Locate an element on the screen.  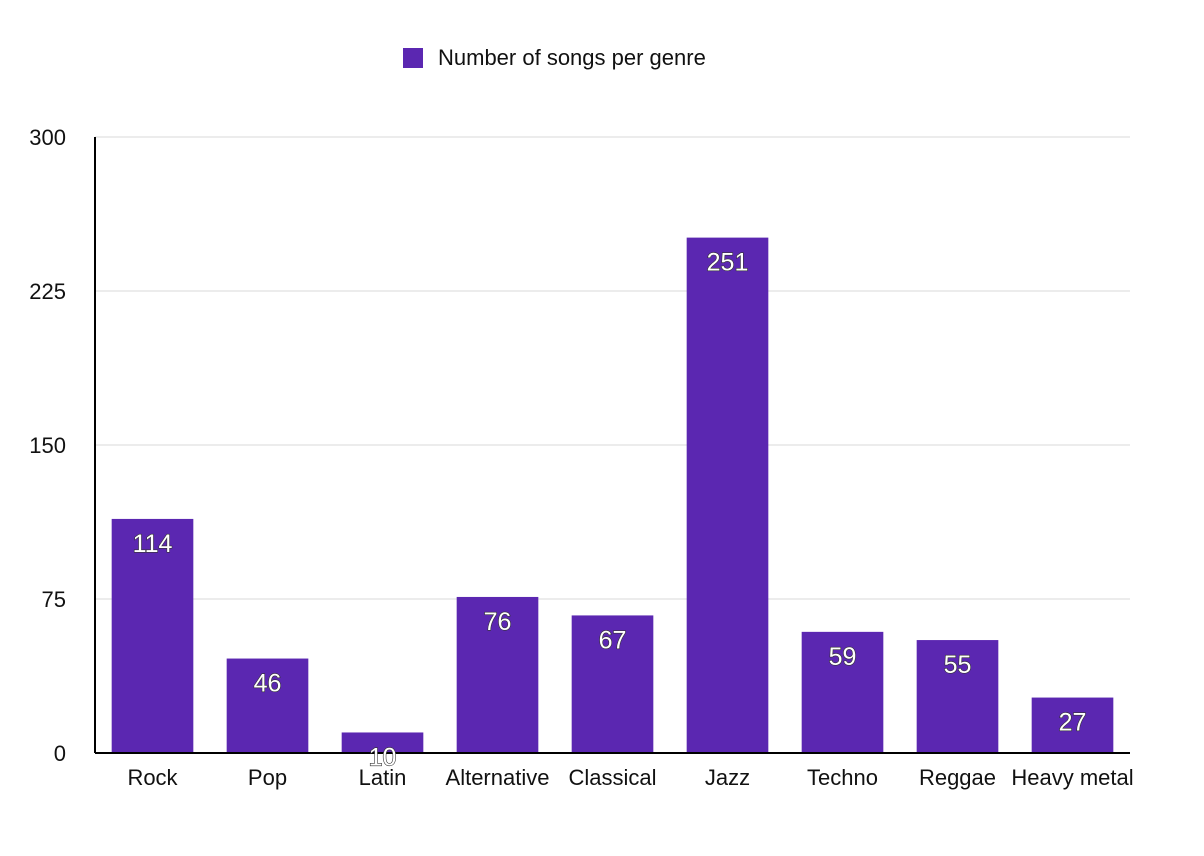
x-category-label-7: Reggae is located at coordinates (957, 777).